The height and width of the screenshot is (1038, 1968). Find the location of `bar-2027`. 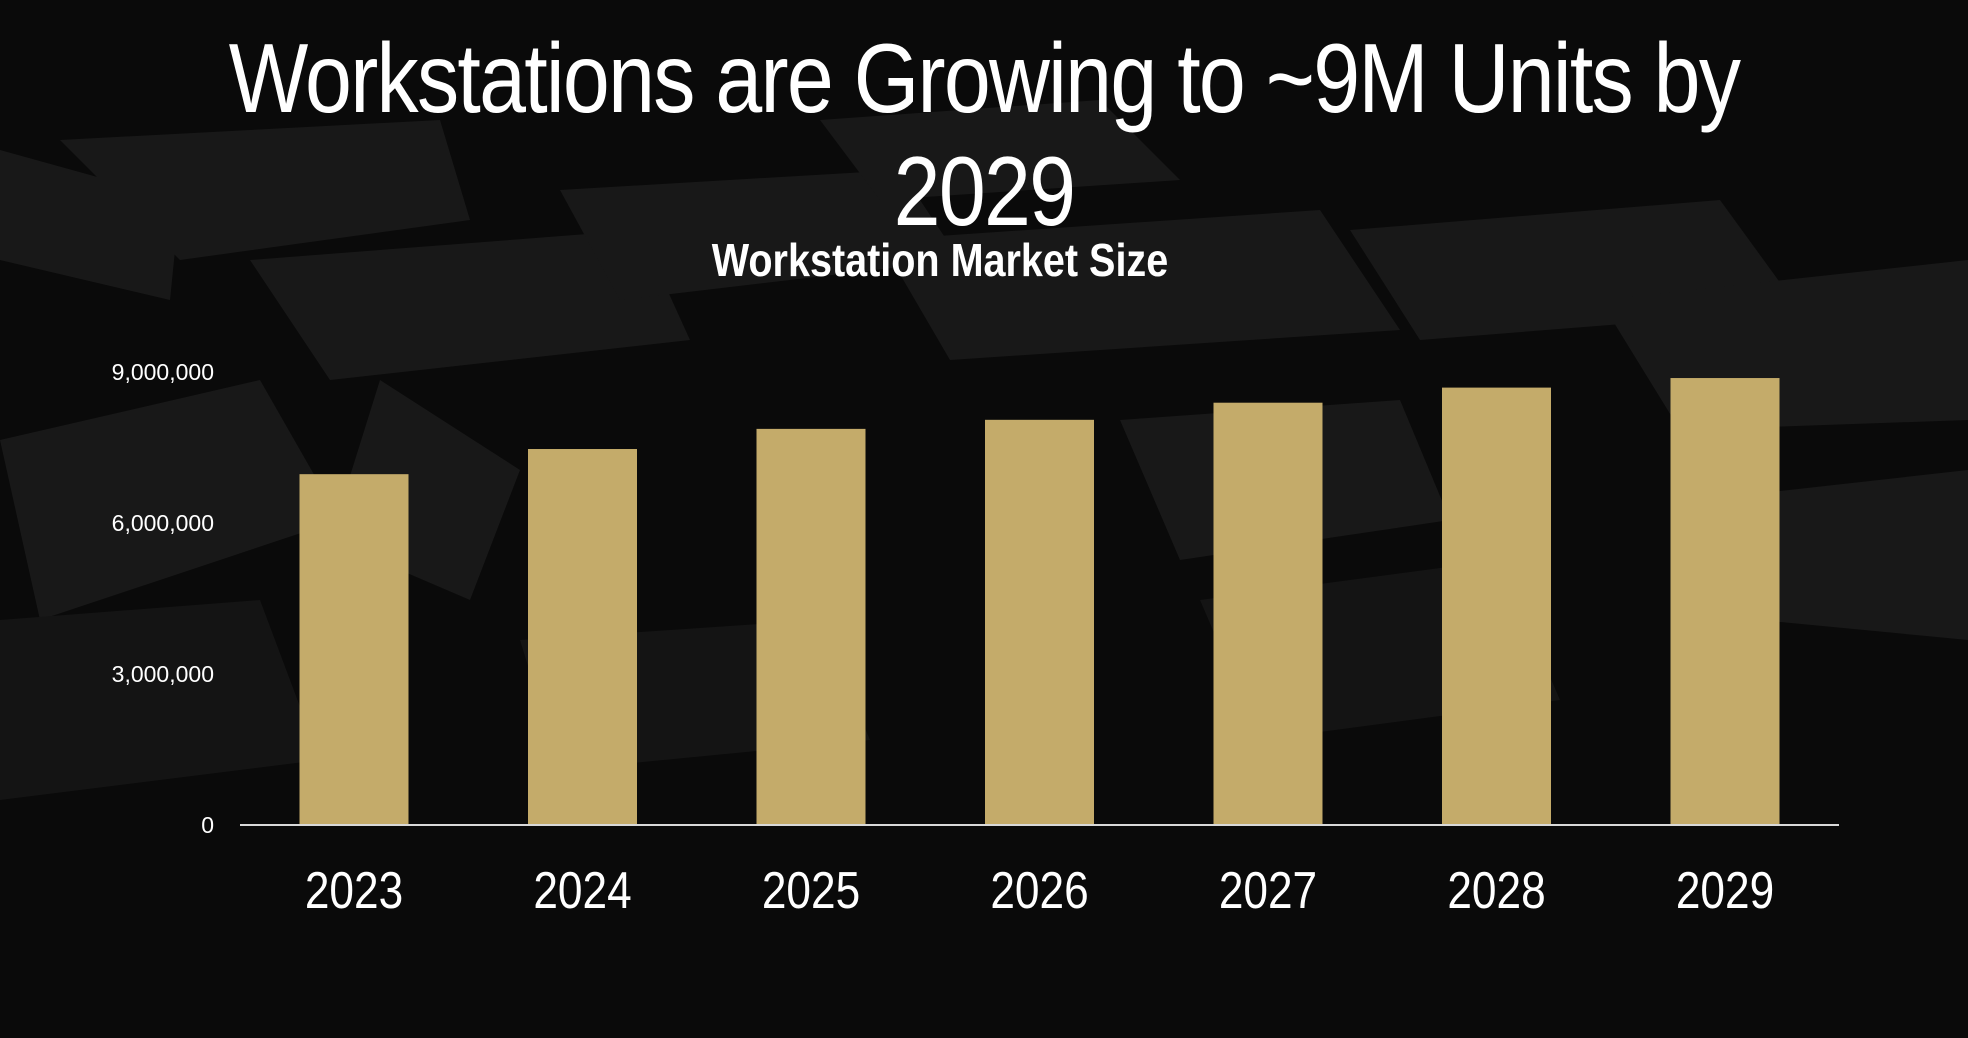

bar-2027 is located at coordinates (1268, 613).